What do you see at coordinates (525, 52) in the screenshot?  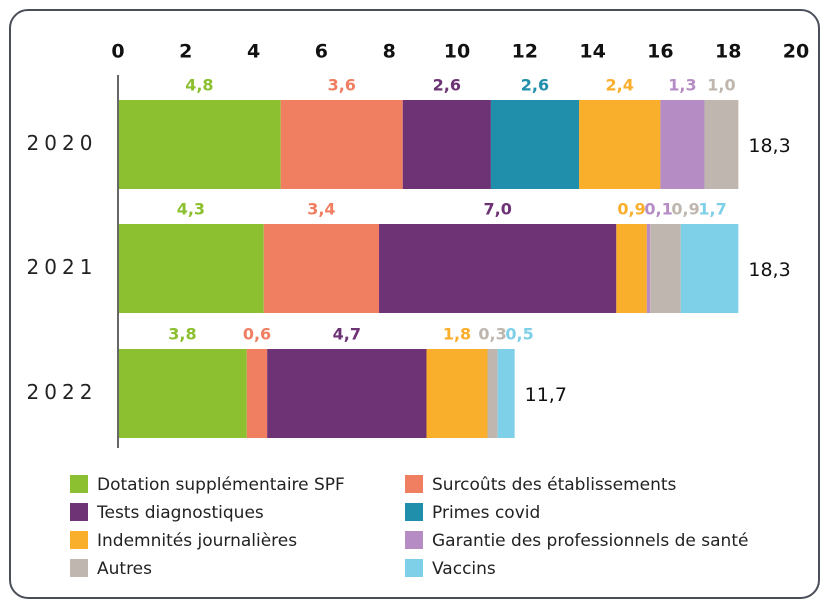 I see `x-tick-label: 12` at bounding box center [525, 52].